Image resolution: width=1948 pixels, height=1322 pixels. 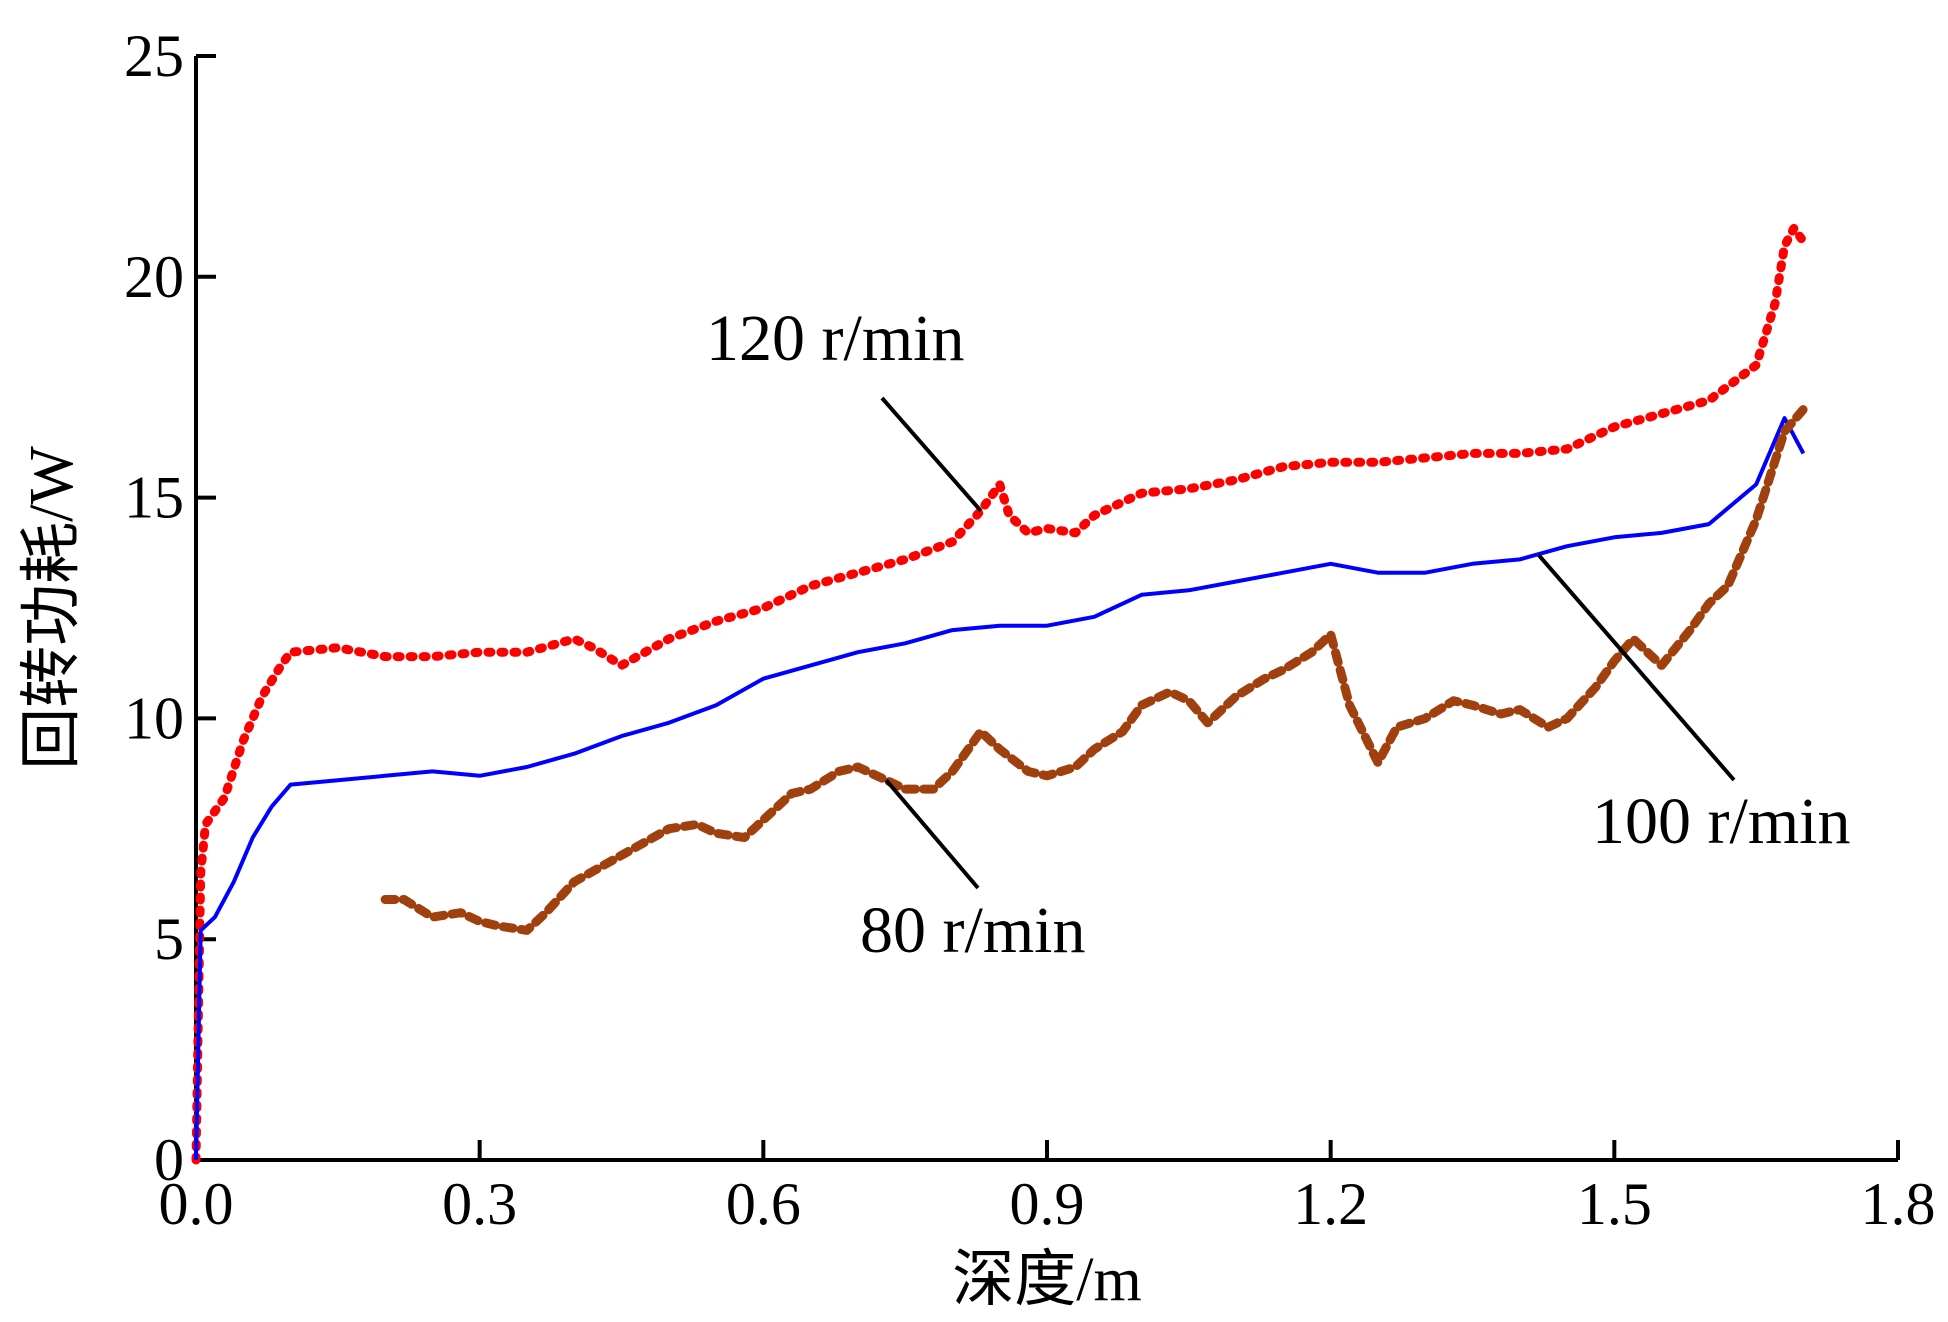 What do you see at coordinates (763, 1204) in the screenshot?
I see `x-tick-label: 0.6` at bounding box center [763, 1204].